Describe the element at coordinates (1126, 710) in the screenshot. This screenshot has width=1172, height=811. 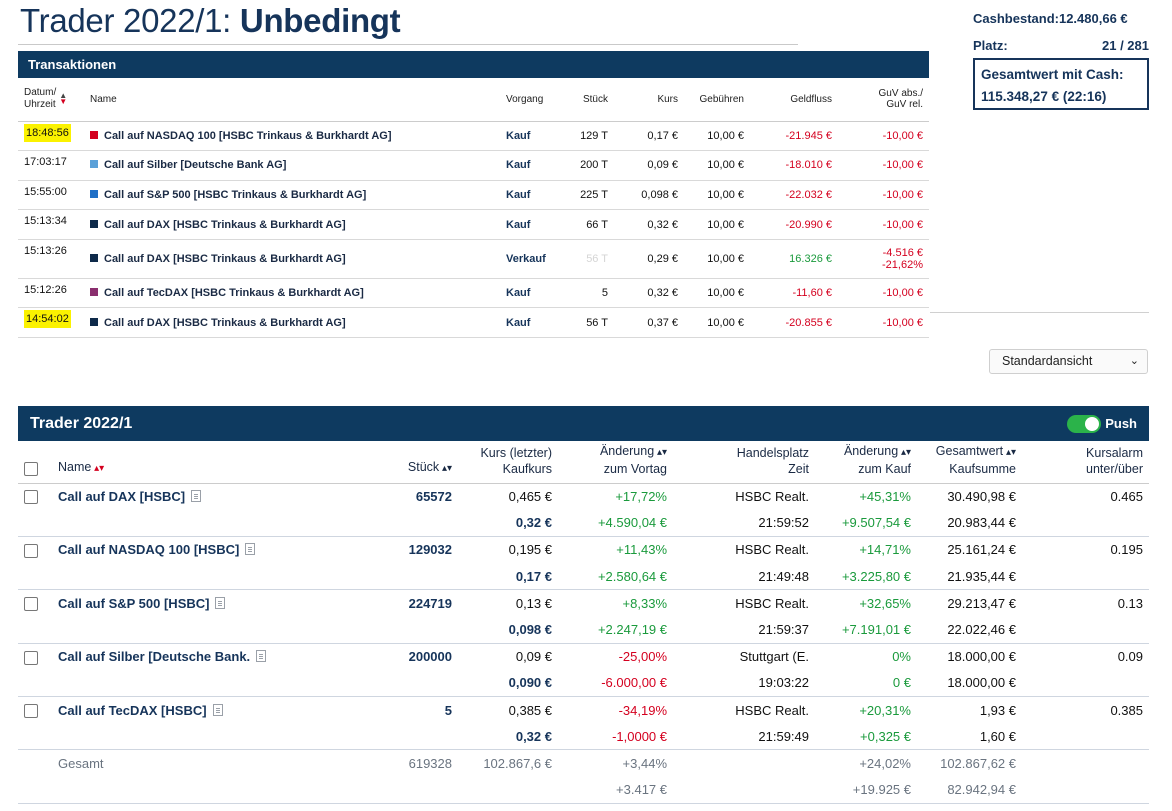
I see `position-kursalarm: 0.385` at that location.